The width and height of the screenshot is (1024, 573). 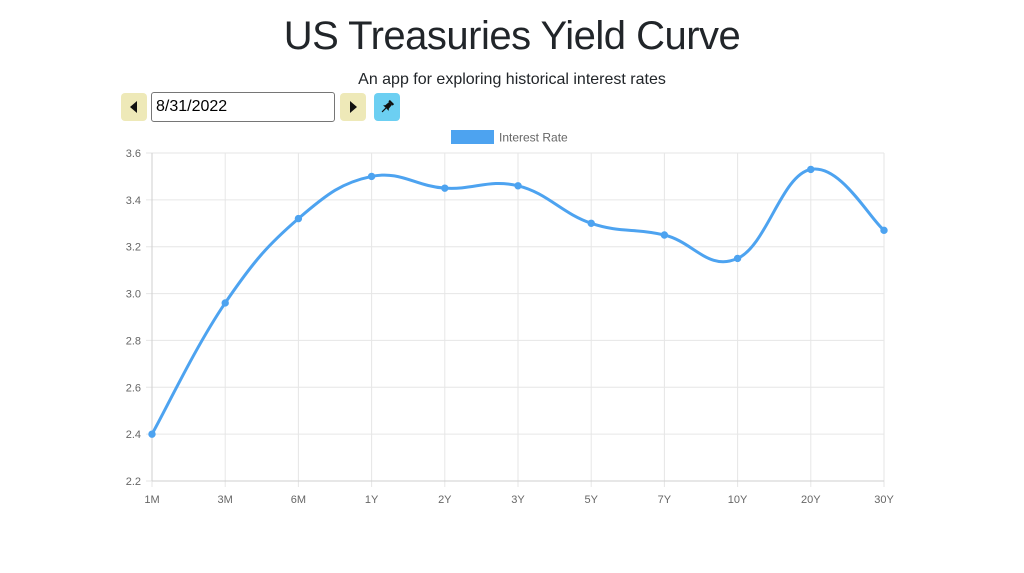 I want to click on x-tick-label: 3M, so click(x=225, y=500).